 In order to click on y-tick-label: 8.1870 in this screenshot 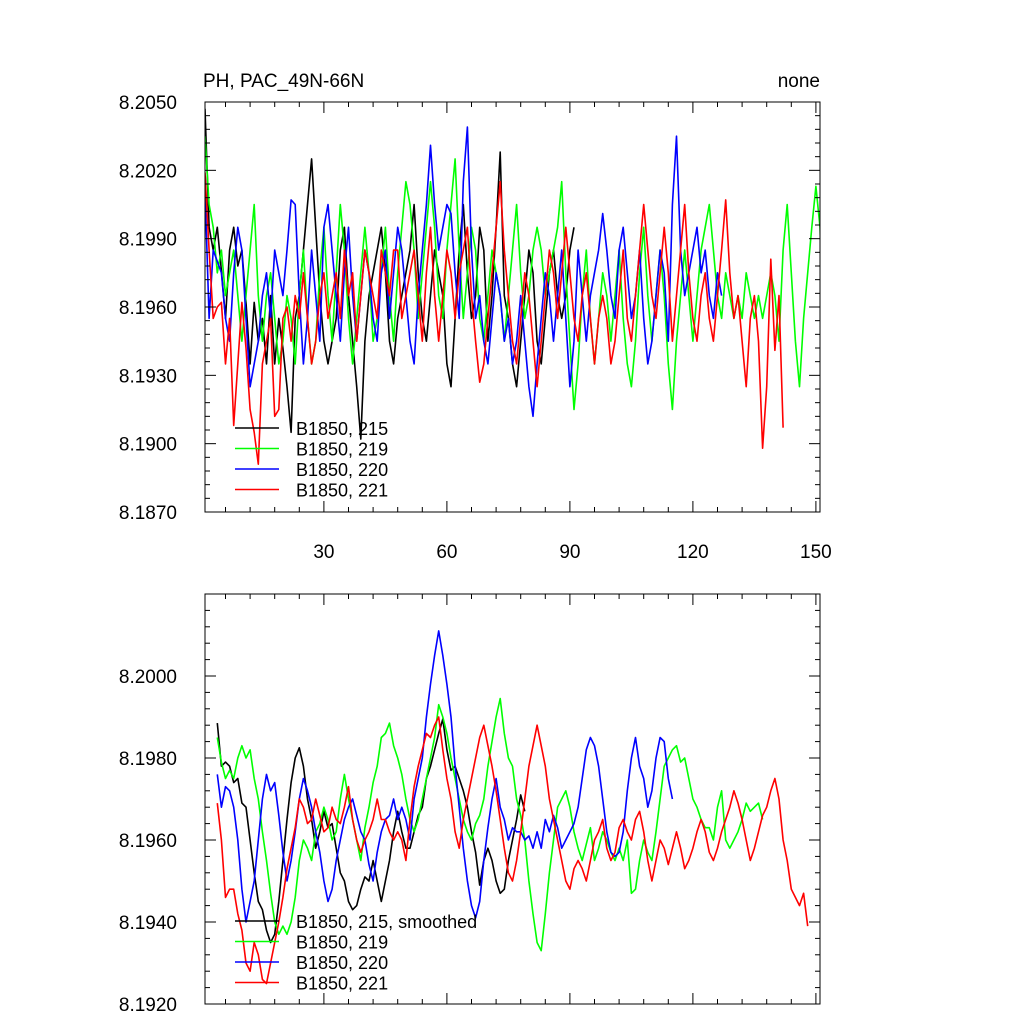, I will do `click(148, 513)`.